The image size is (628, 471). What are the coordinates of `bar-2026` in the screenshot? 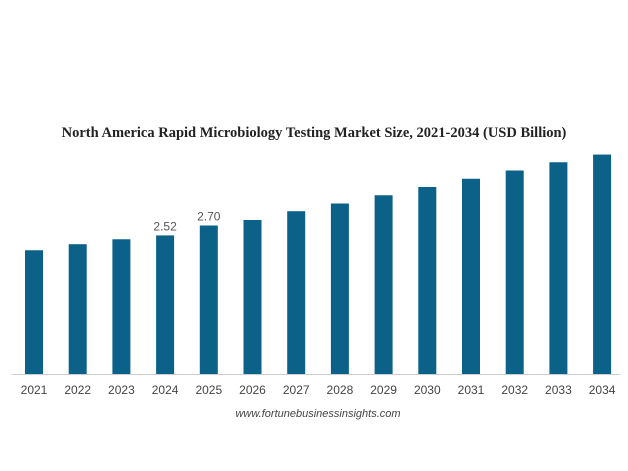 It's located at (252, 297).